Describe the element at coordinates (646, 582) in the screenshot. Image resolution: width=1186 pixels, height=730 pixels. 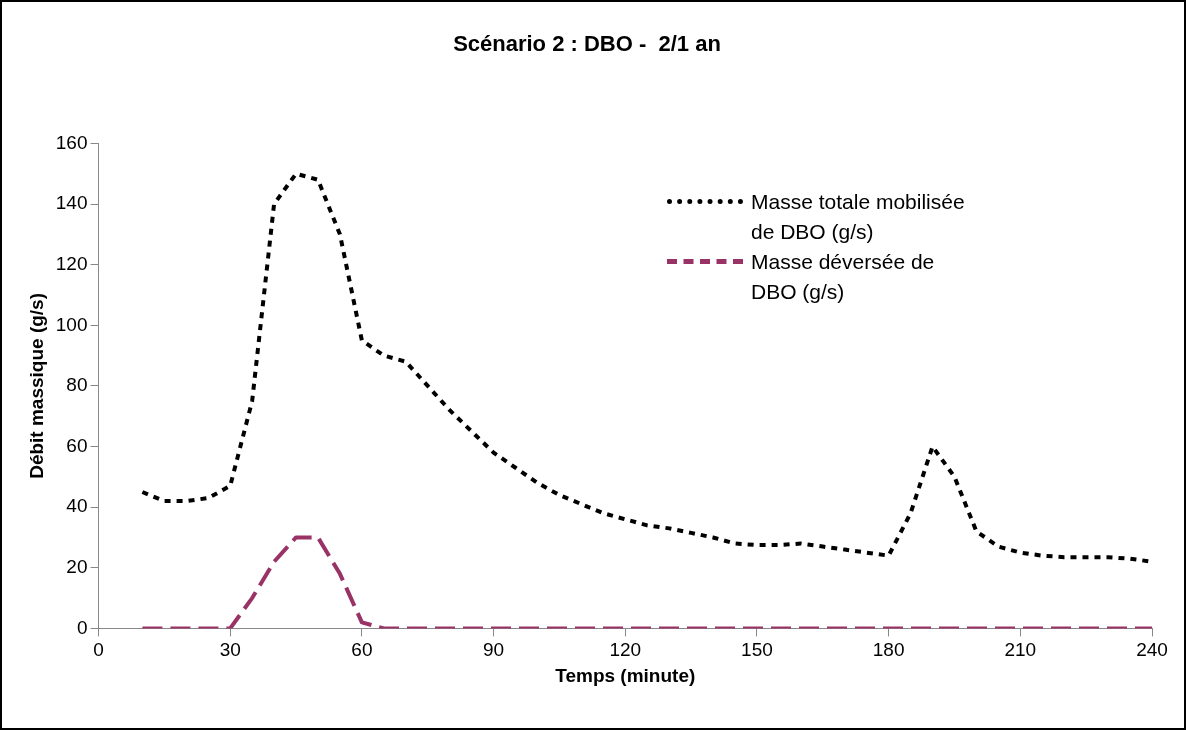
I see `line-series` at that location.